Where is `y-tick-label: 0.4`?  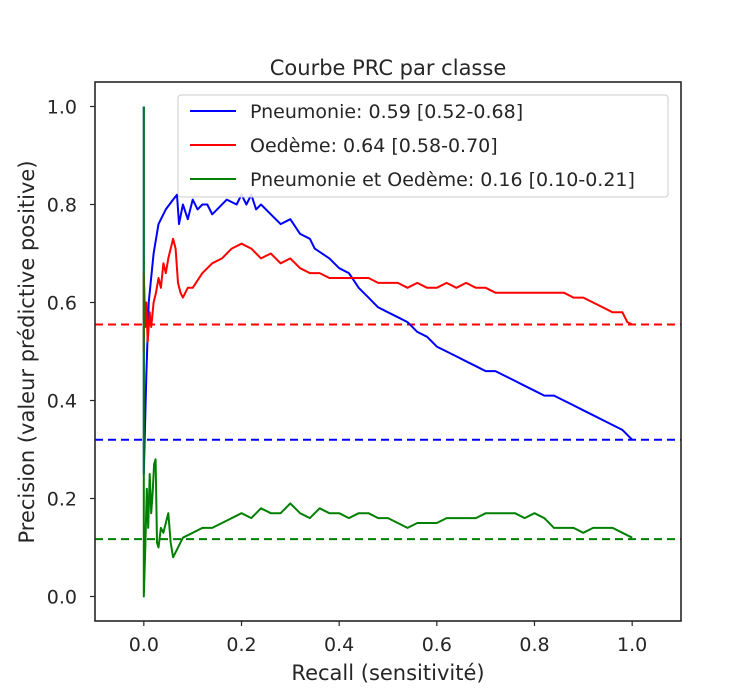
y-tick-label: 0.4 is located at coordinates (62, 402).